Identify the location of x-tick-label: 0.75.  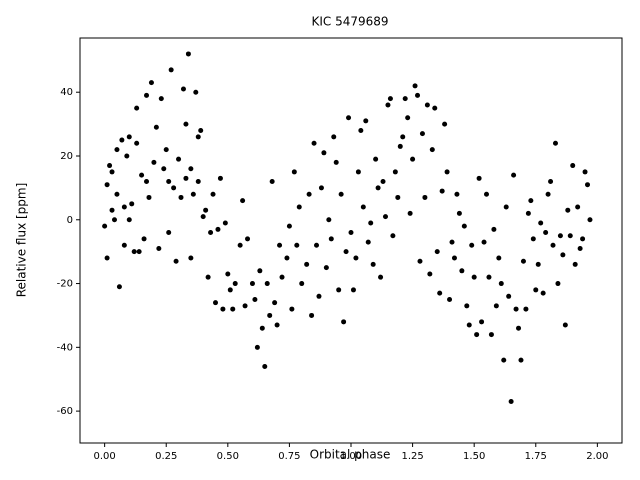
(289, 456).